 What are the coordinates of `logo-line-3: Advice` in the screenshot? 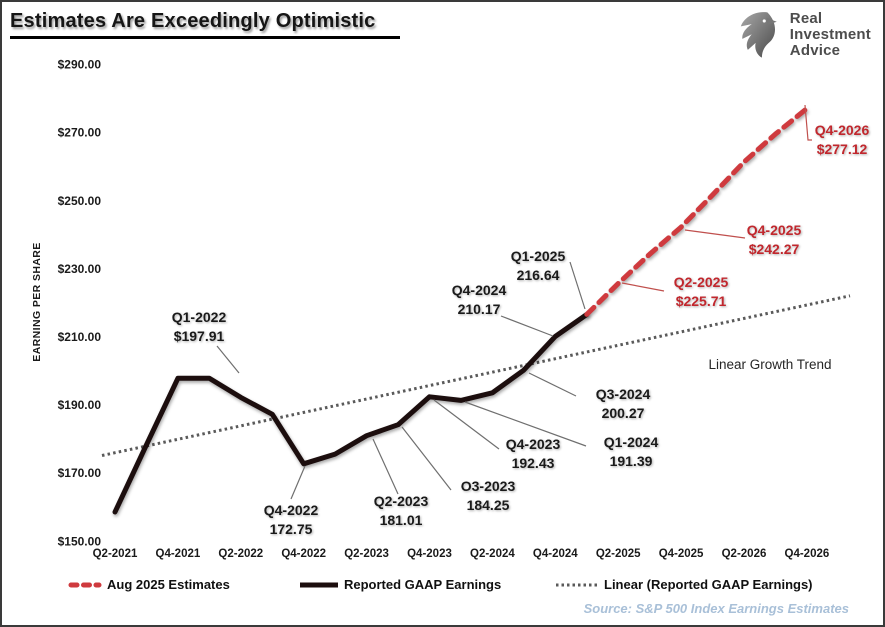 It's located at (815, 50).